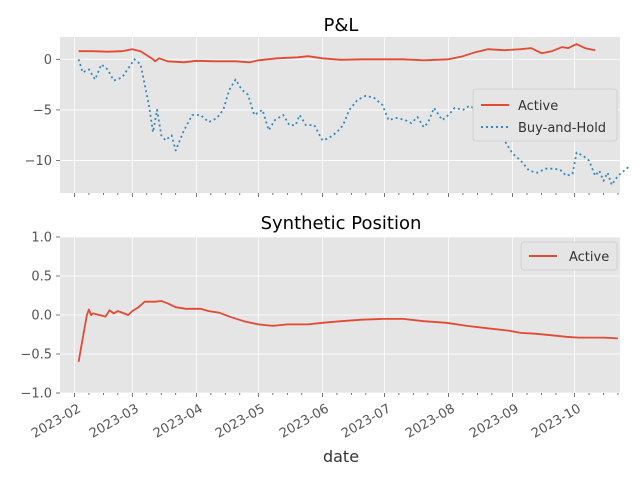  I want to click on position-title: Synthetic Position, so click(341, 223).